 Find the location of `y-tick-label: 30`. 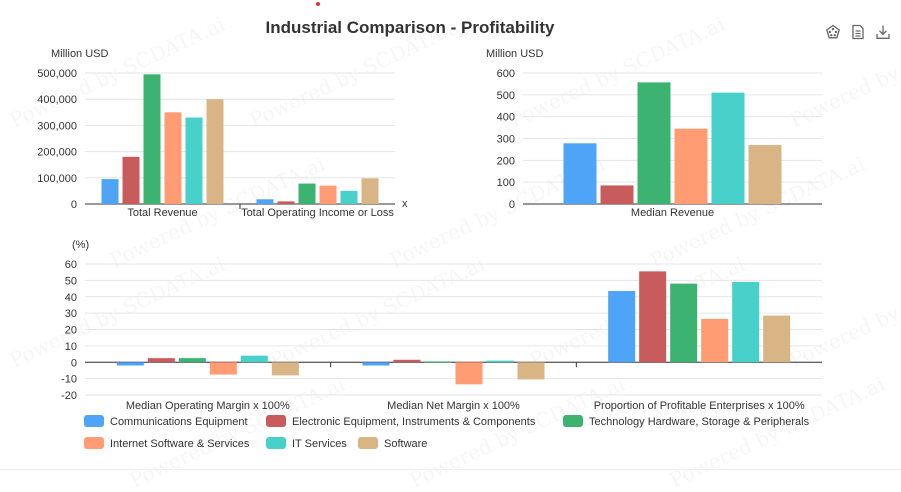

y-tick-label: 30 is located at coordinates (71, 314).